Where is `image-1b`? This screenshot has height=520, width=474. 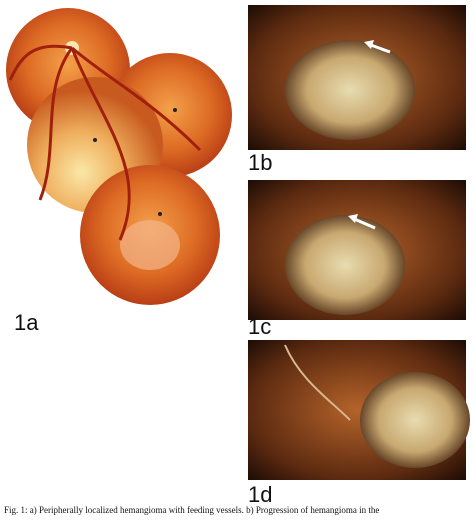 image-1b is located at coordinates (357, 77).